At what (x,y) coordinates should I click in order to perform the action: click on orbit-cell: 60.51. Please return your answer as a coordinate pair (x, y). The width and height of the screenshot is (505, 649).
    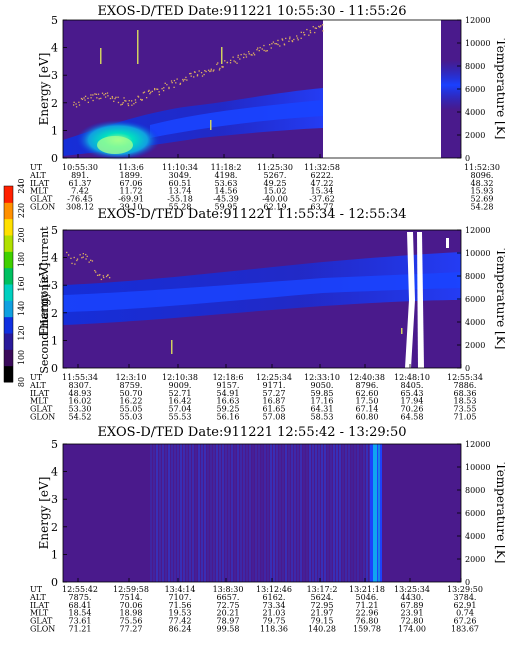
    Looking at the image, I should click on (180, 183).